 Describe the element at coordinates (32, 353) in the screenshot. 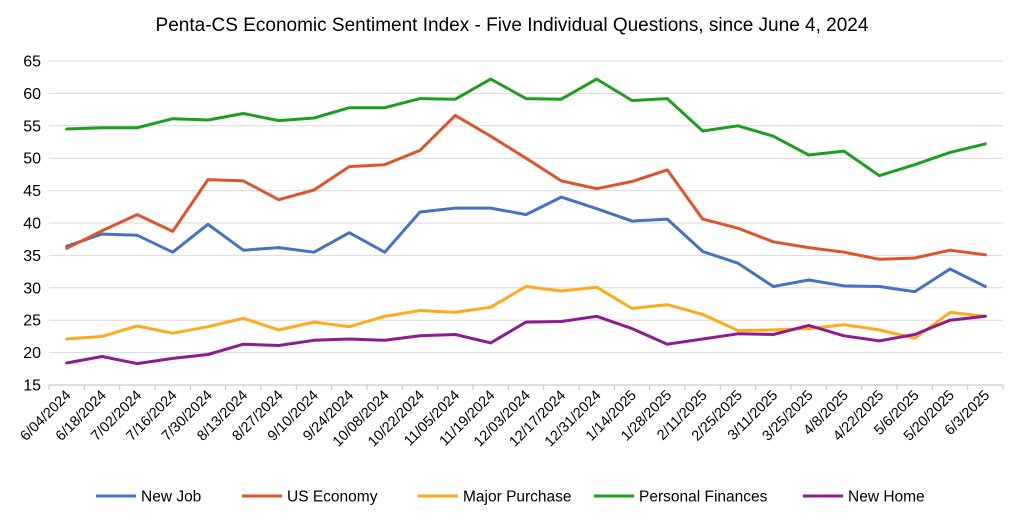

I see `y-tick-label: 20` at that location.